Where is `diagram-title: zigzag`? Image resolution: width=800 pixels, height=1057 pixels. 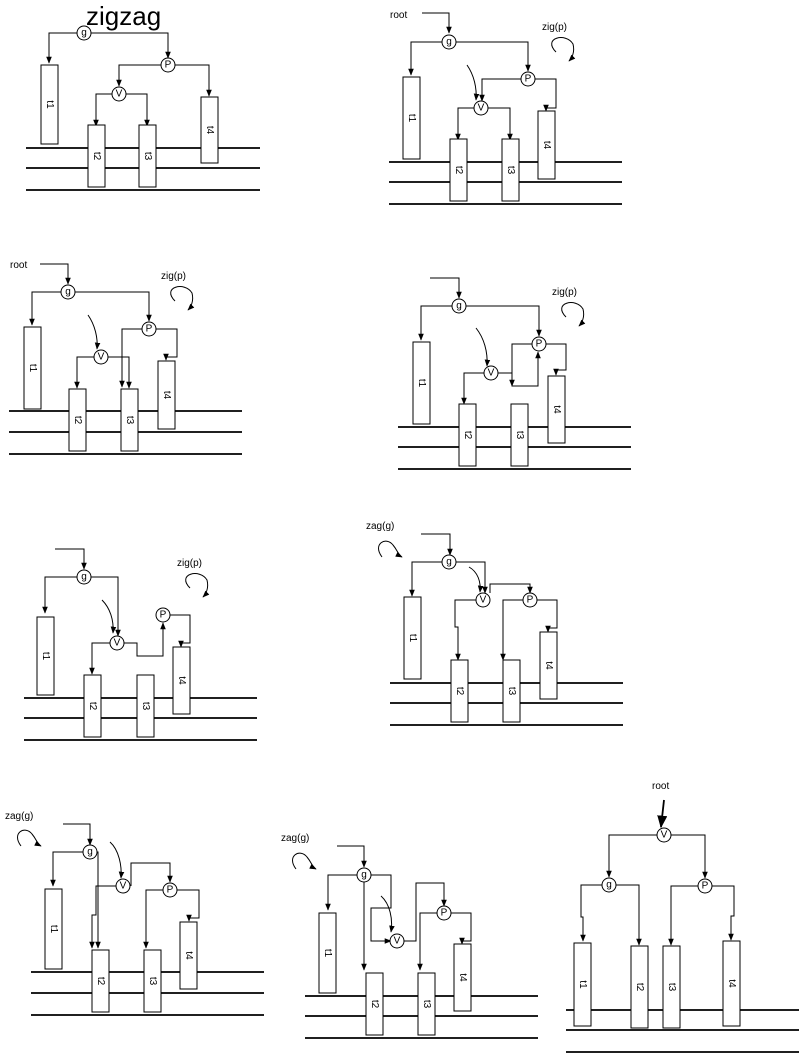
diagram-title: zigzag is located at coordinates (123, 16).